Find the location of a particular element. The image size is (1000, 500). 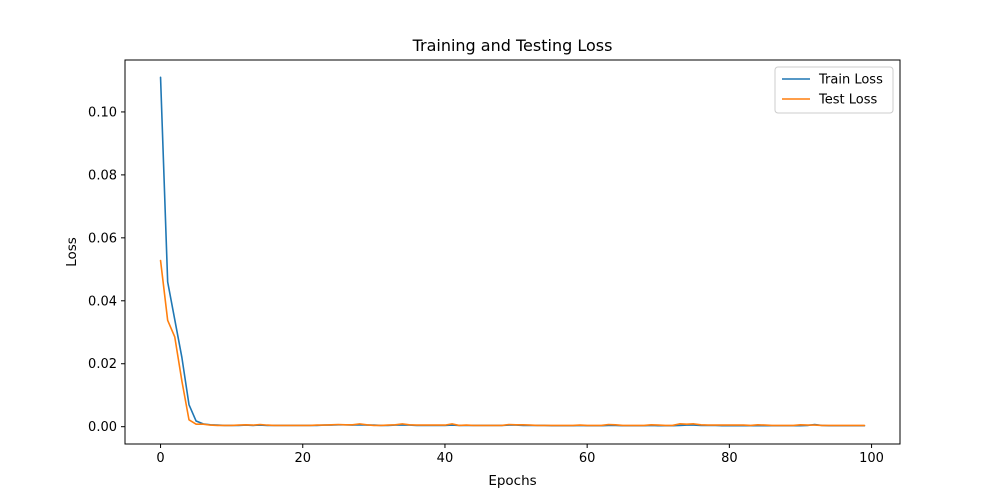

y-axis: 0.00 0.02 0.04 0.06 0.08 0.10 is located at coordinates (106, 270).